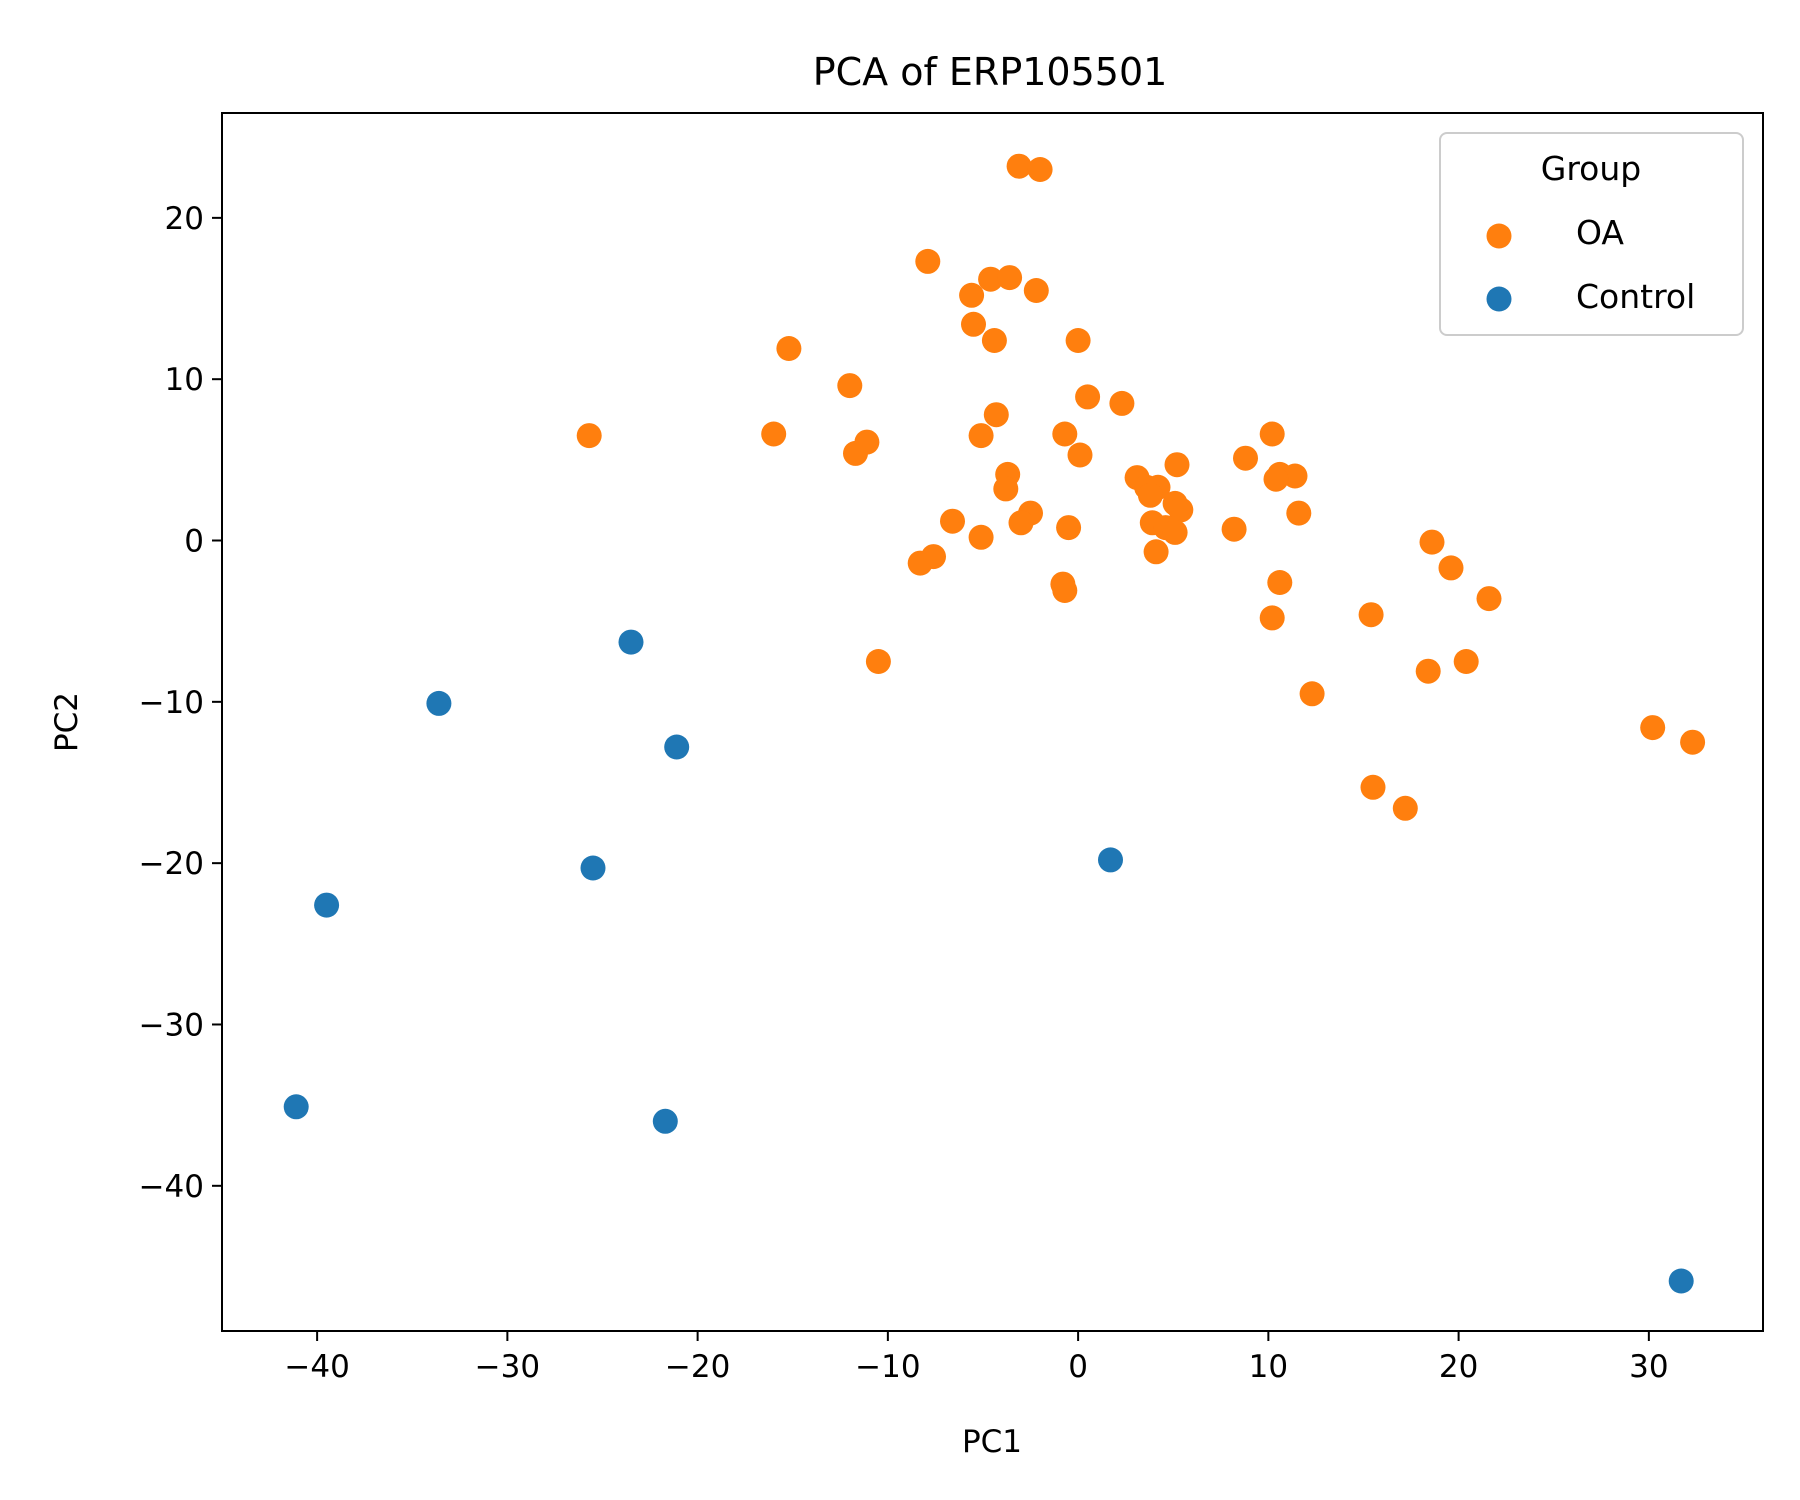  Describe the element at coordinates (171, 1025) in the screenshot. I see `y-tick-label: −30` at that location.